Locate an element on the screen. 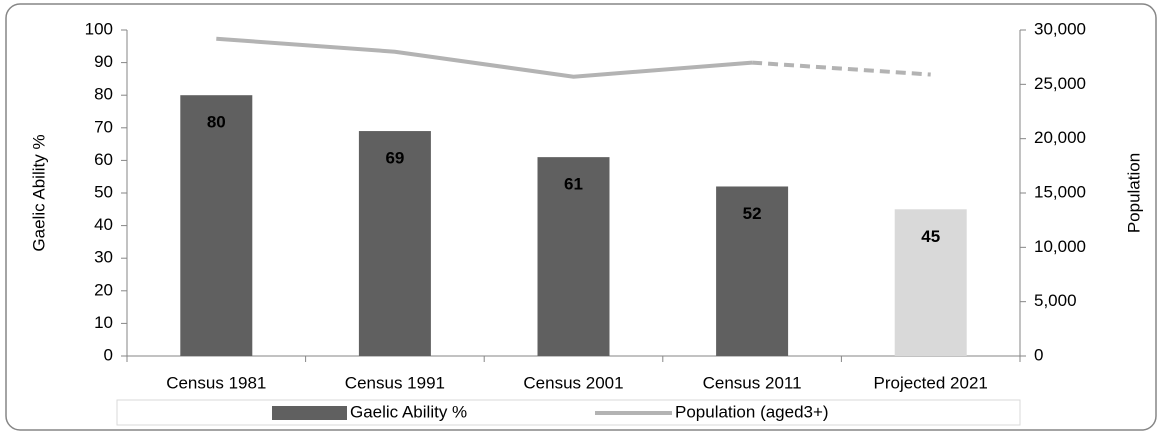  y-tick-label: 20 is located at coordinates (103, 289).